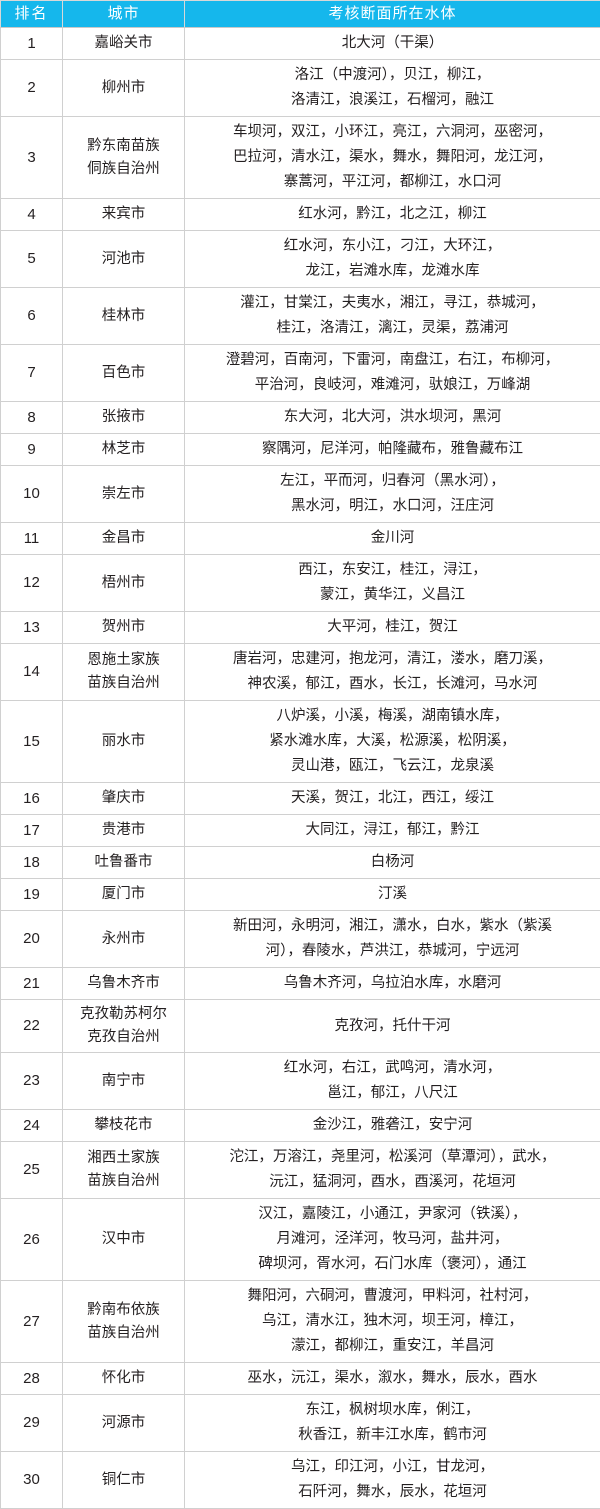 The height and width of the screenshot is (1509, 600). What do you see at coordinates (123, 660) in the screenshot?
I see `city-line: 恩施土家族` at bounding box center [123, 660].